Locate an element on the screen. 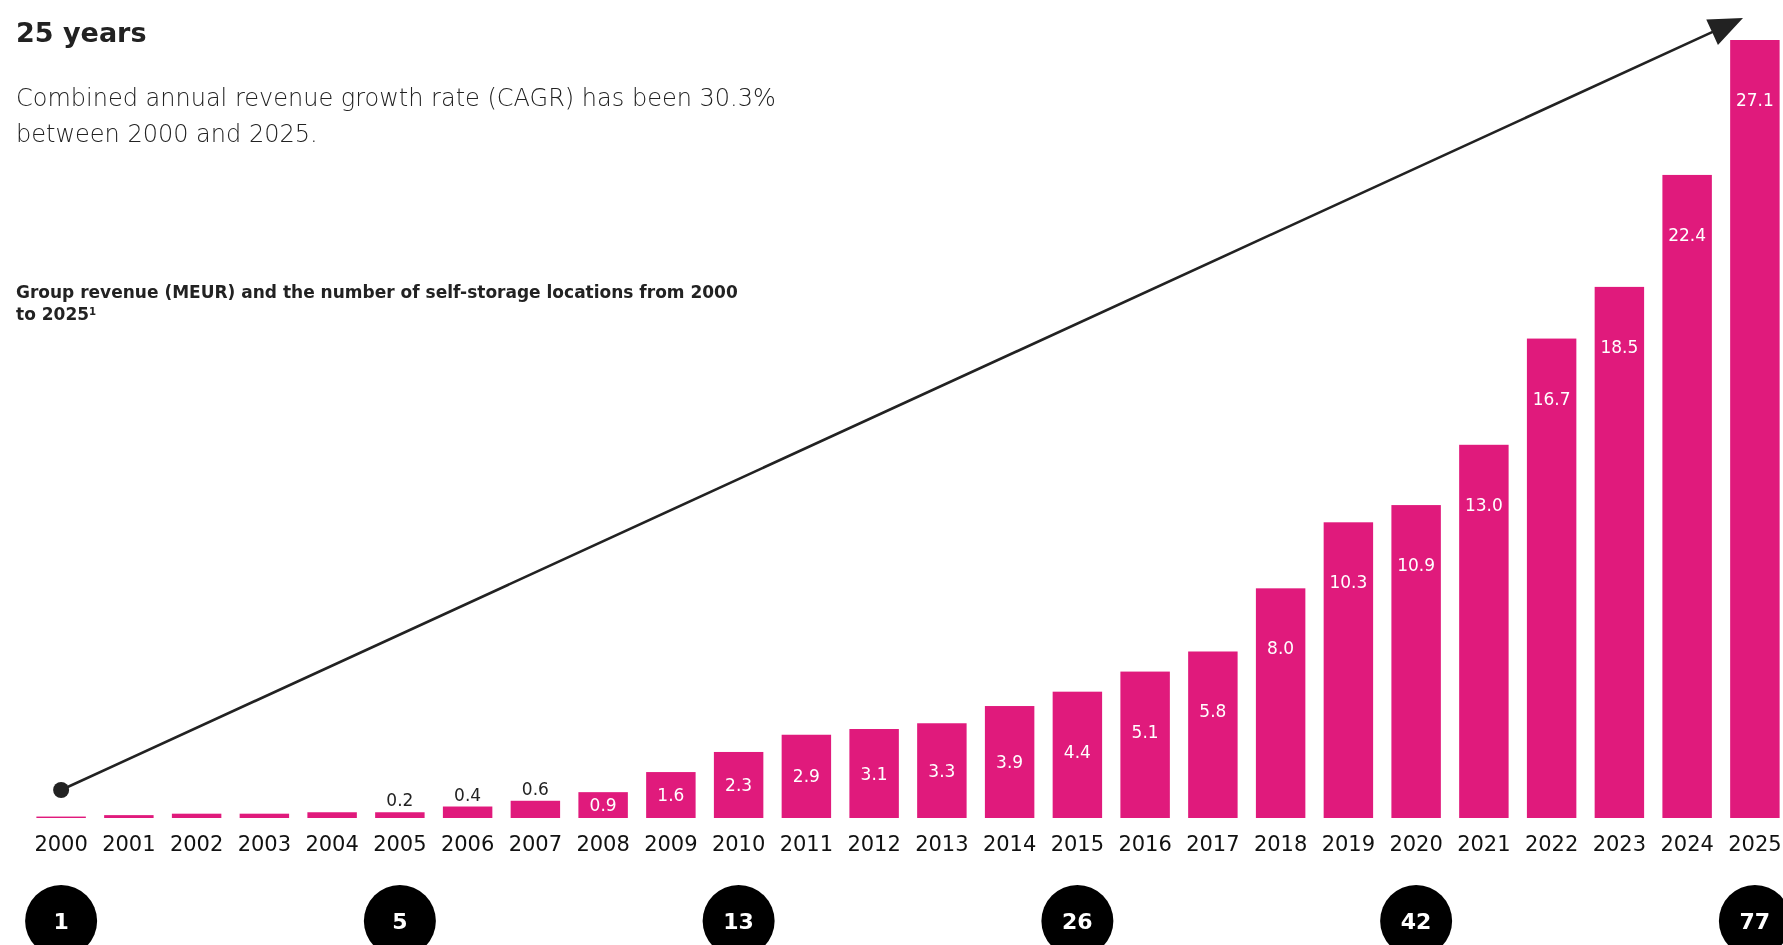  data-label: 1.6 is located at coordinates (671, 795).